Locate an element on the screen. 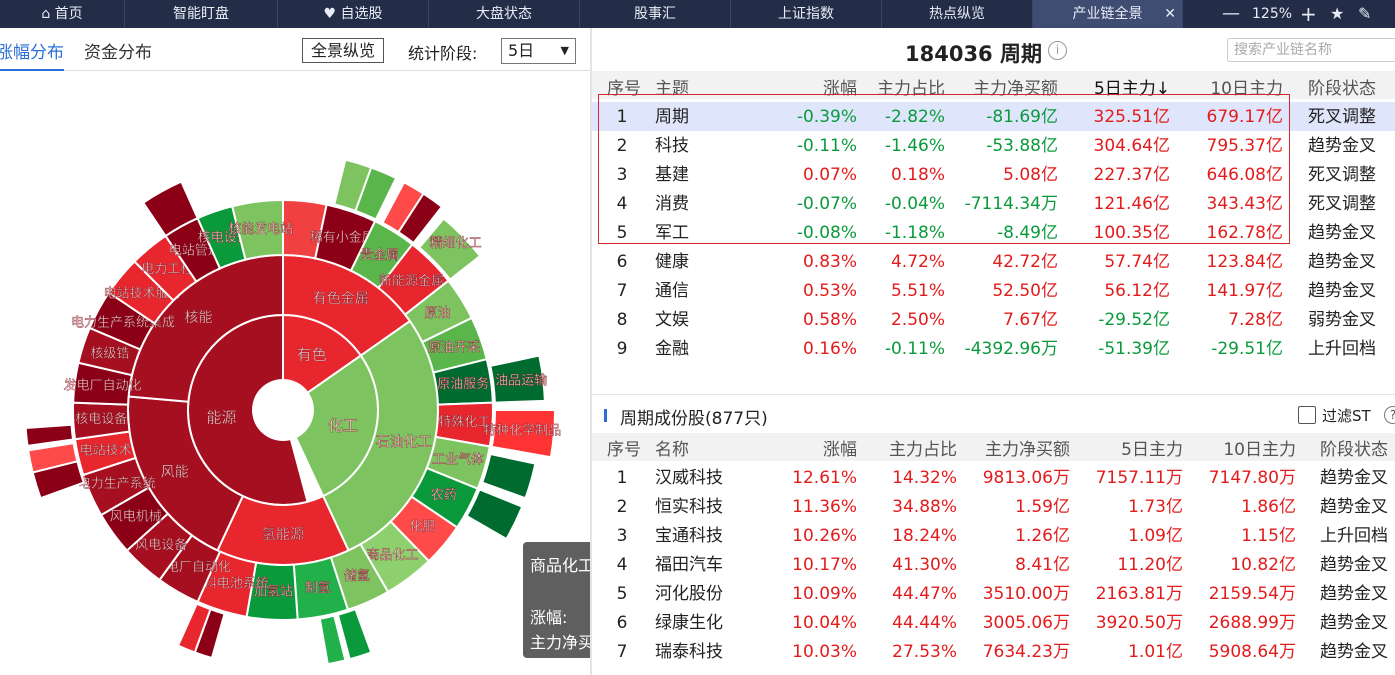 The width and height of the screenshot is (1395, 675). nav-tab: 热点纵览 is located at coordinates (957, 14).